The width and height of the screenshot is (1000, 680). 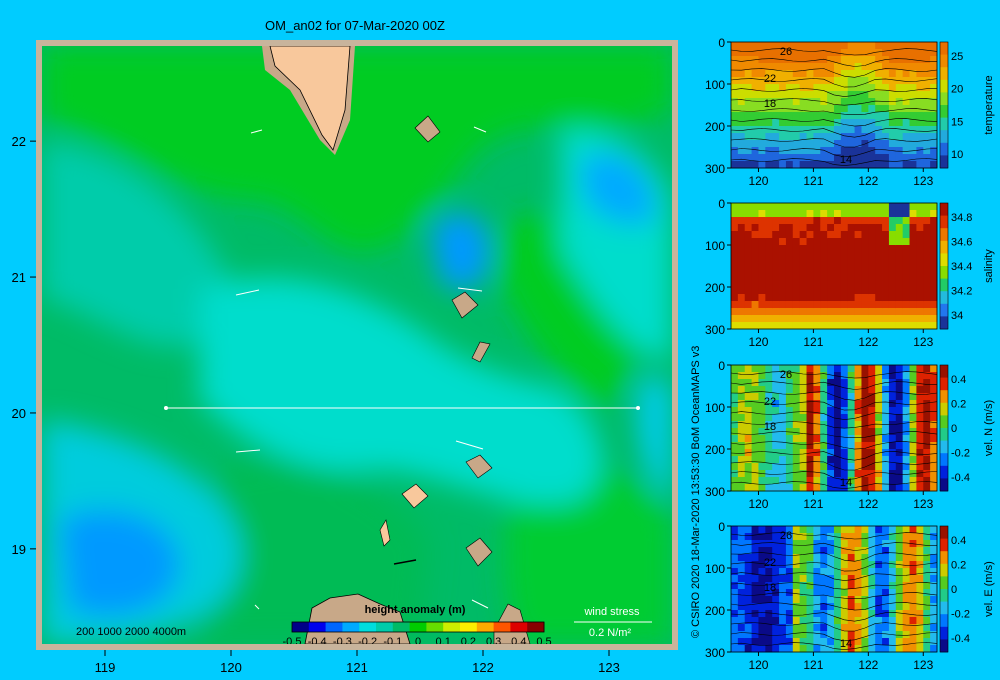 I want to click on map-x-tick-label: 119, so click(x=105, y=667).